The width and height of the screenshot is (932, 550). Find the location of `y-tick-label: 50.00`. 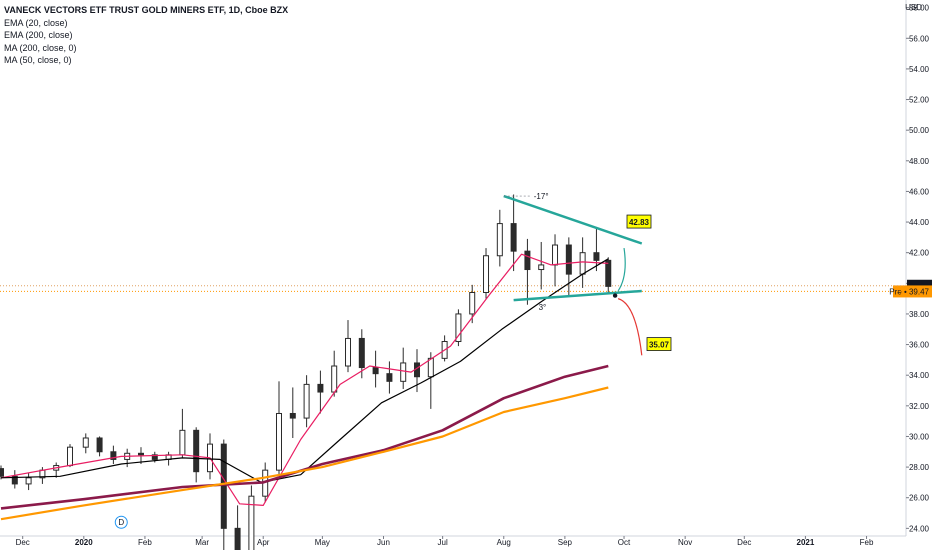

y-tick-label: 50.00 is located at coordinates (919, 130).